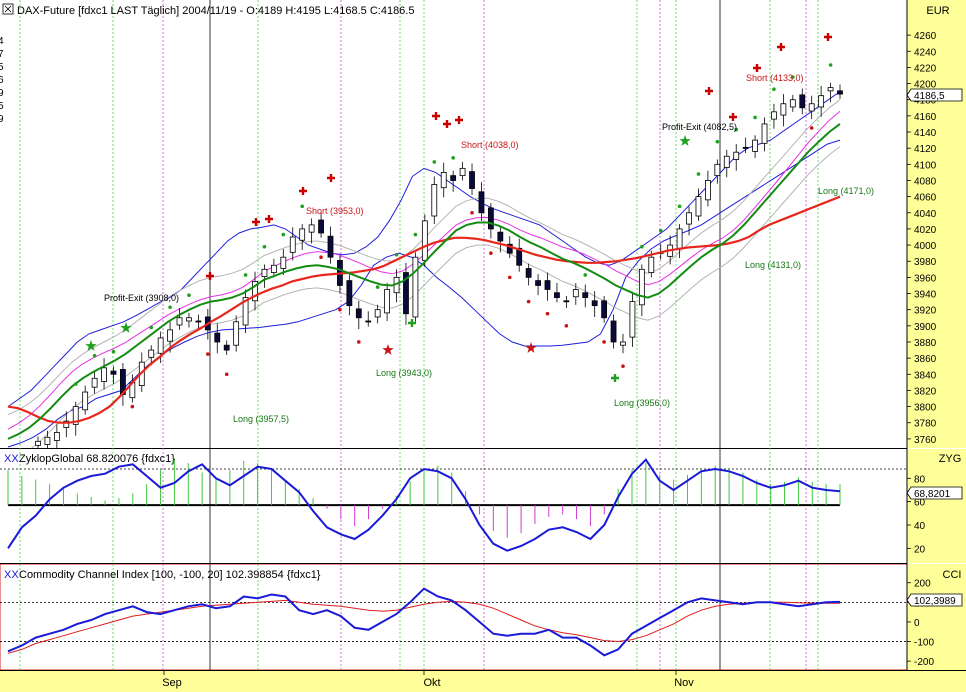 This screenshot has height=692, width=966. What do you see at coordinates (925, 85) in the screenshot?
I see `price-tick-label: 4200` at bounding box center [925, 85].